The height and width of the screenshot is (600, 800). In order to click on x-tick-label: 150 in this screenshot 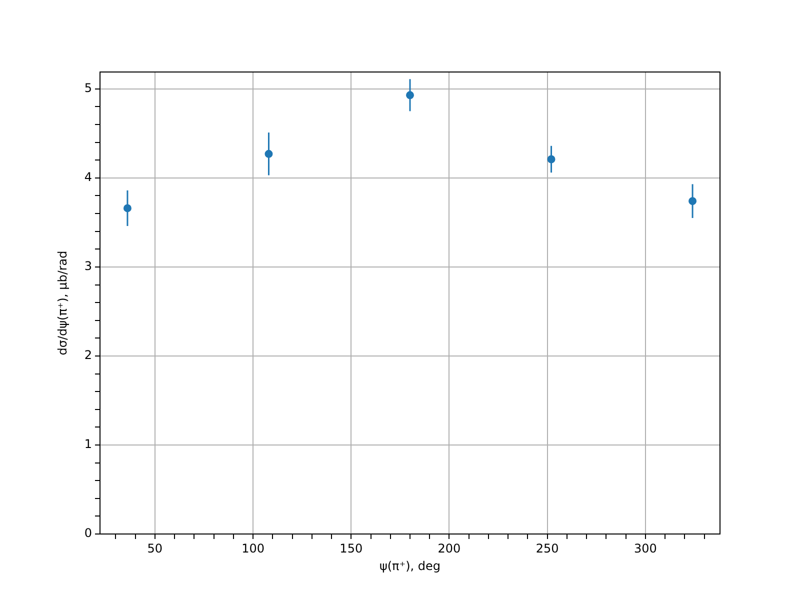, I will do `click(351, 548)`.